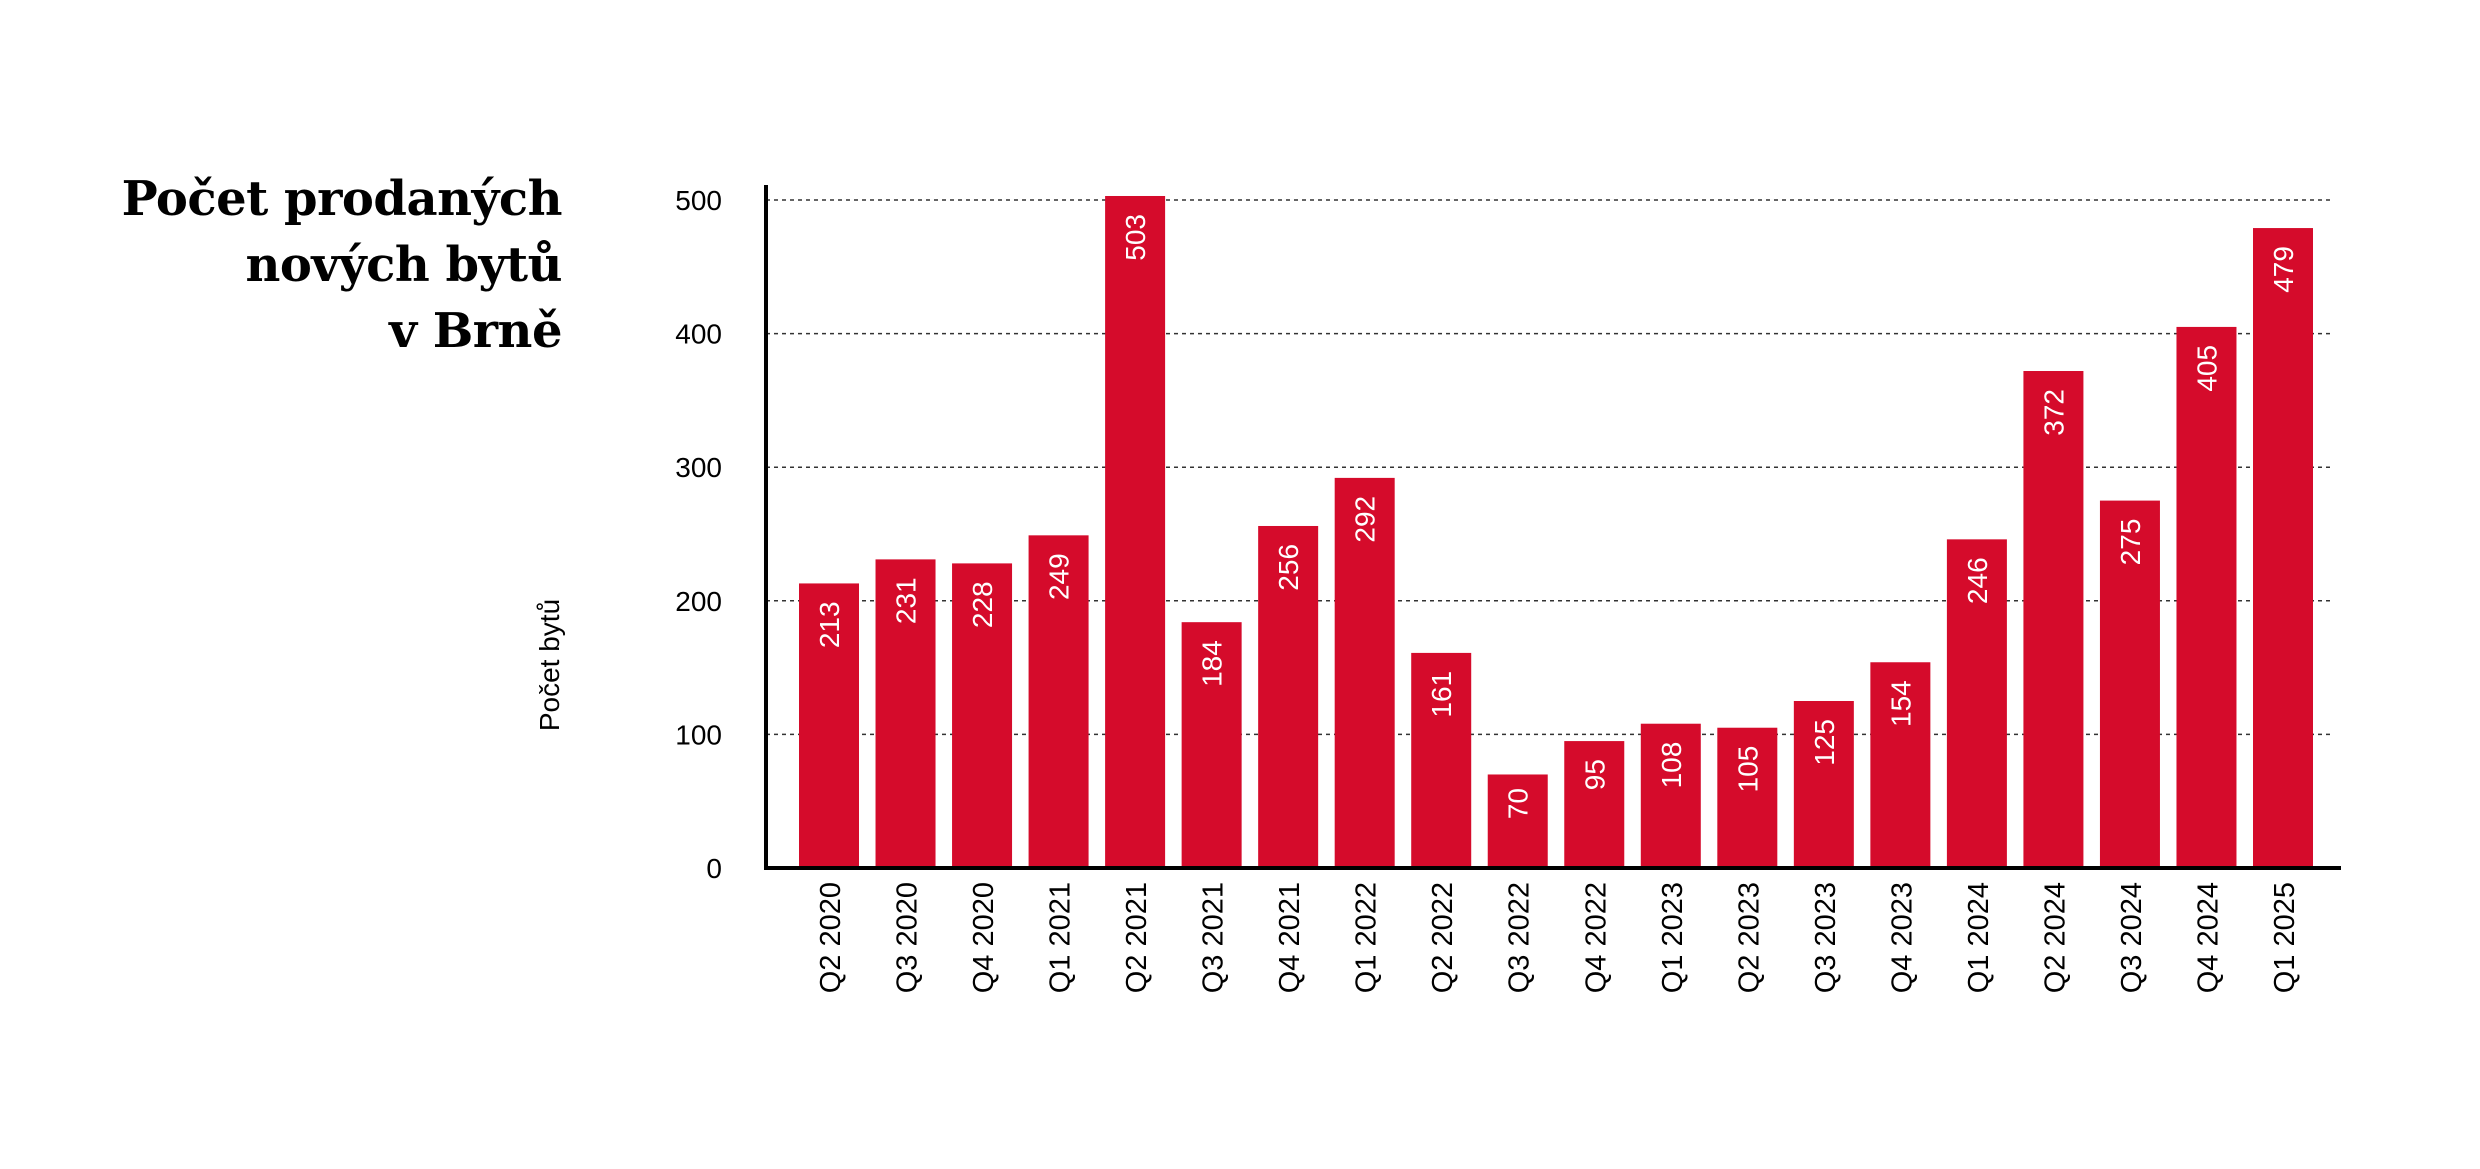  What do you see at coordinates (2285, 937) in the screenshot?
I see `x-tick-label: Q1 2025` at bounding box center [2285, 937].